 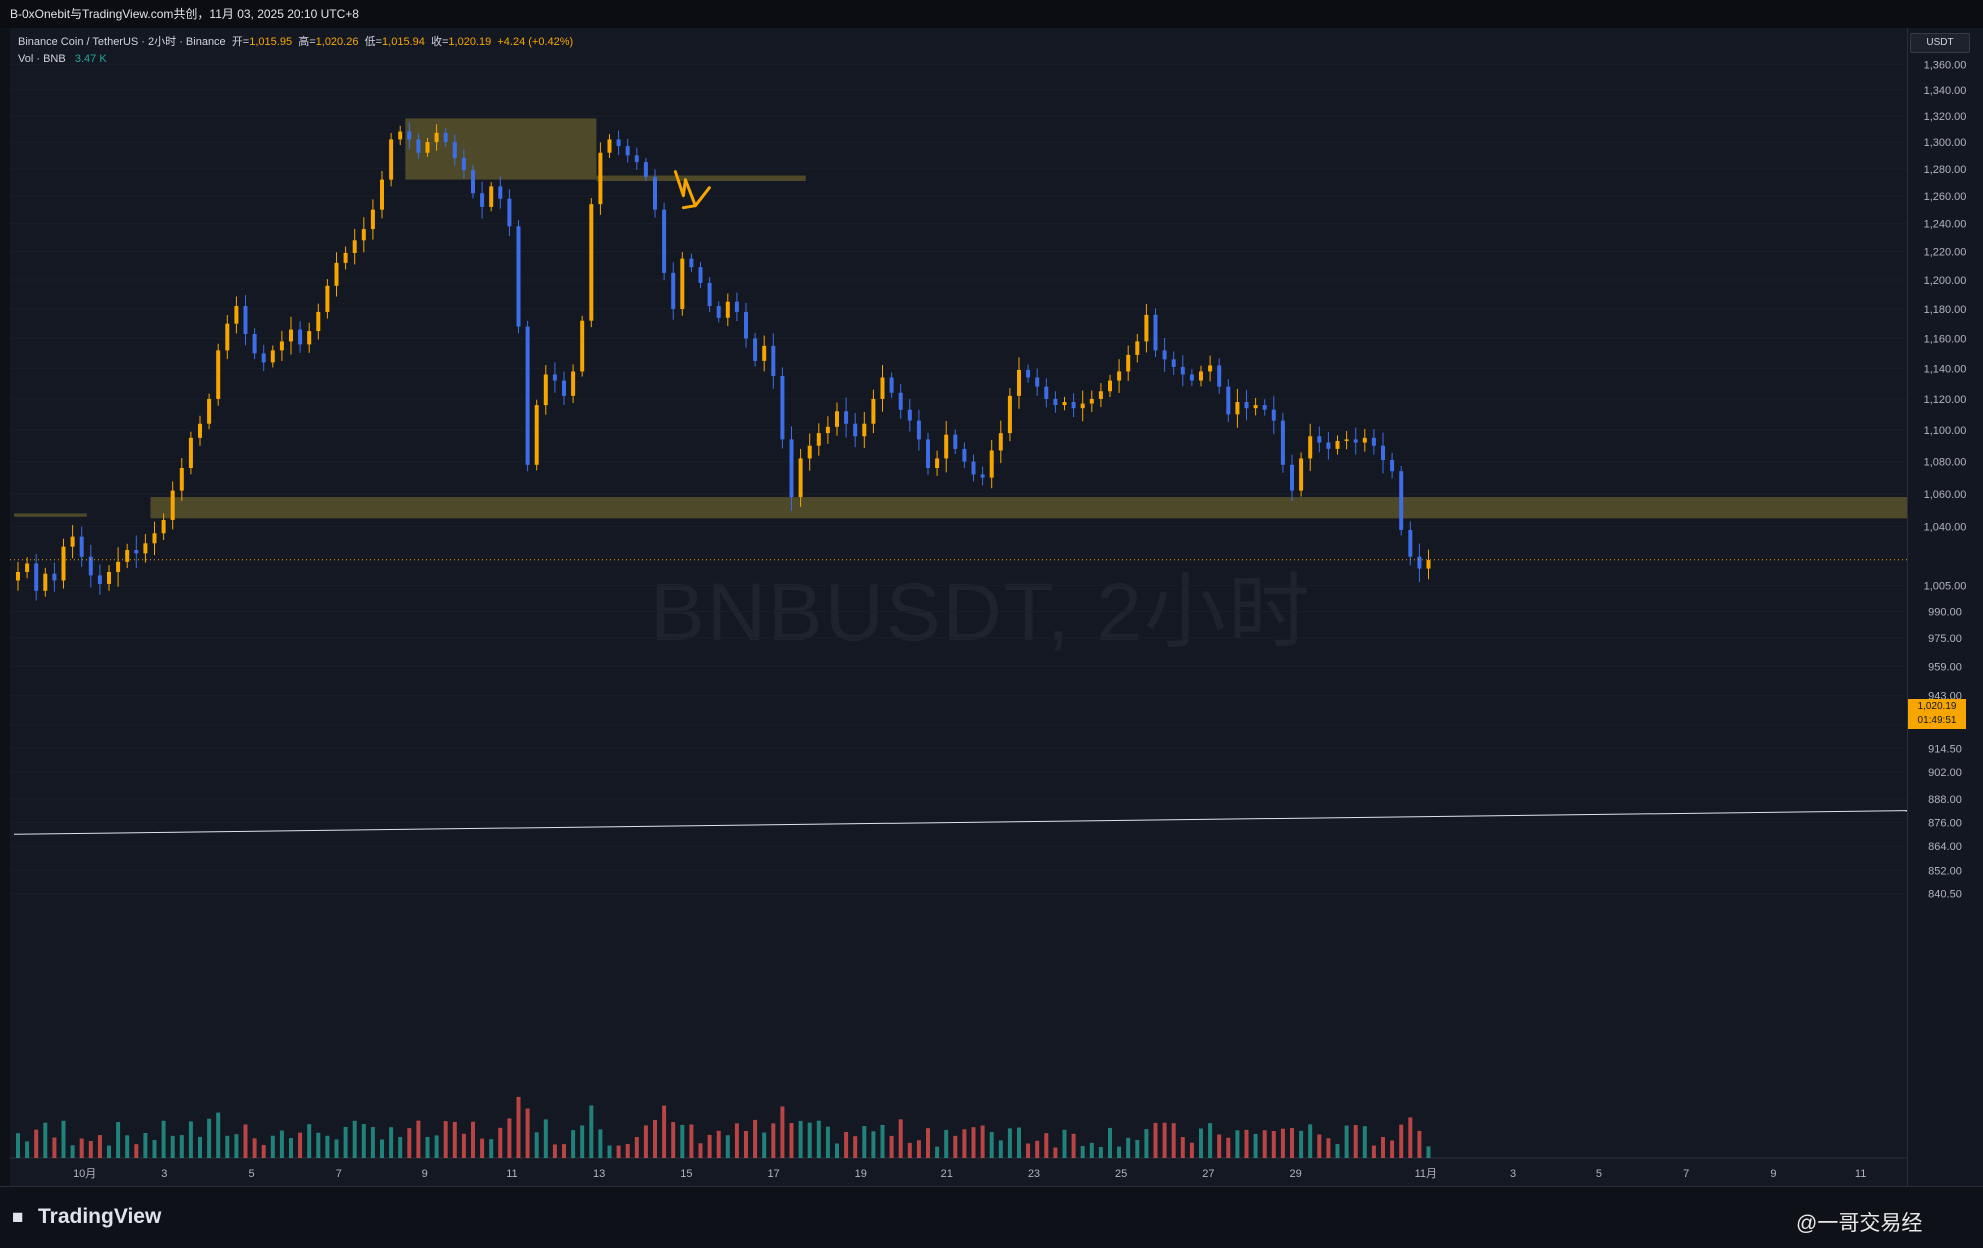 I want to click on currency-unit-button: USDT, so click(x=1940, y=43).